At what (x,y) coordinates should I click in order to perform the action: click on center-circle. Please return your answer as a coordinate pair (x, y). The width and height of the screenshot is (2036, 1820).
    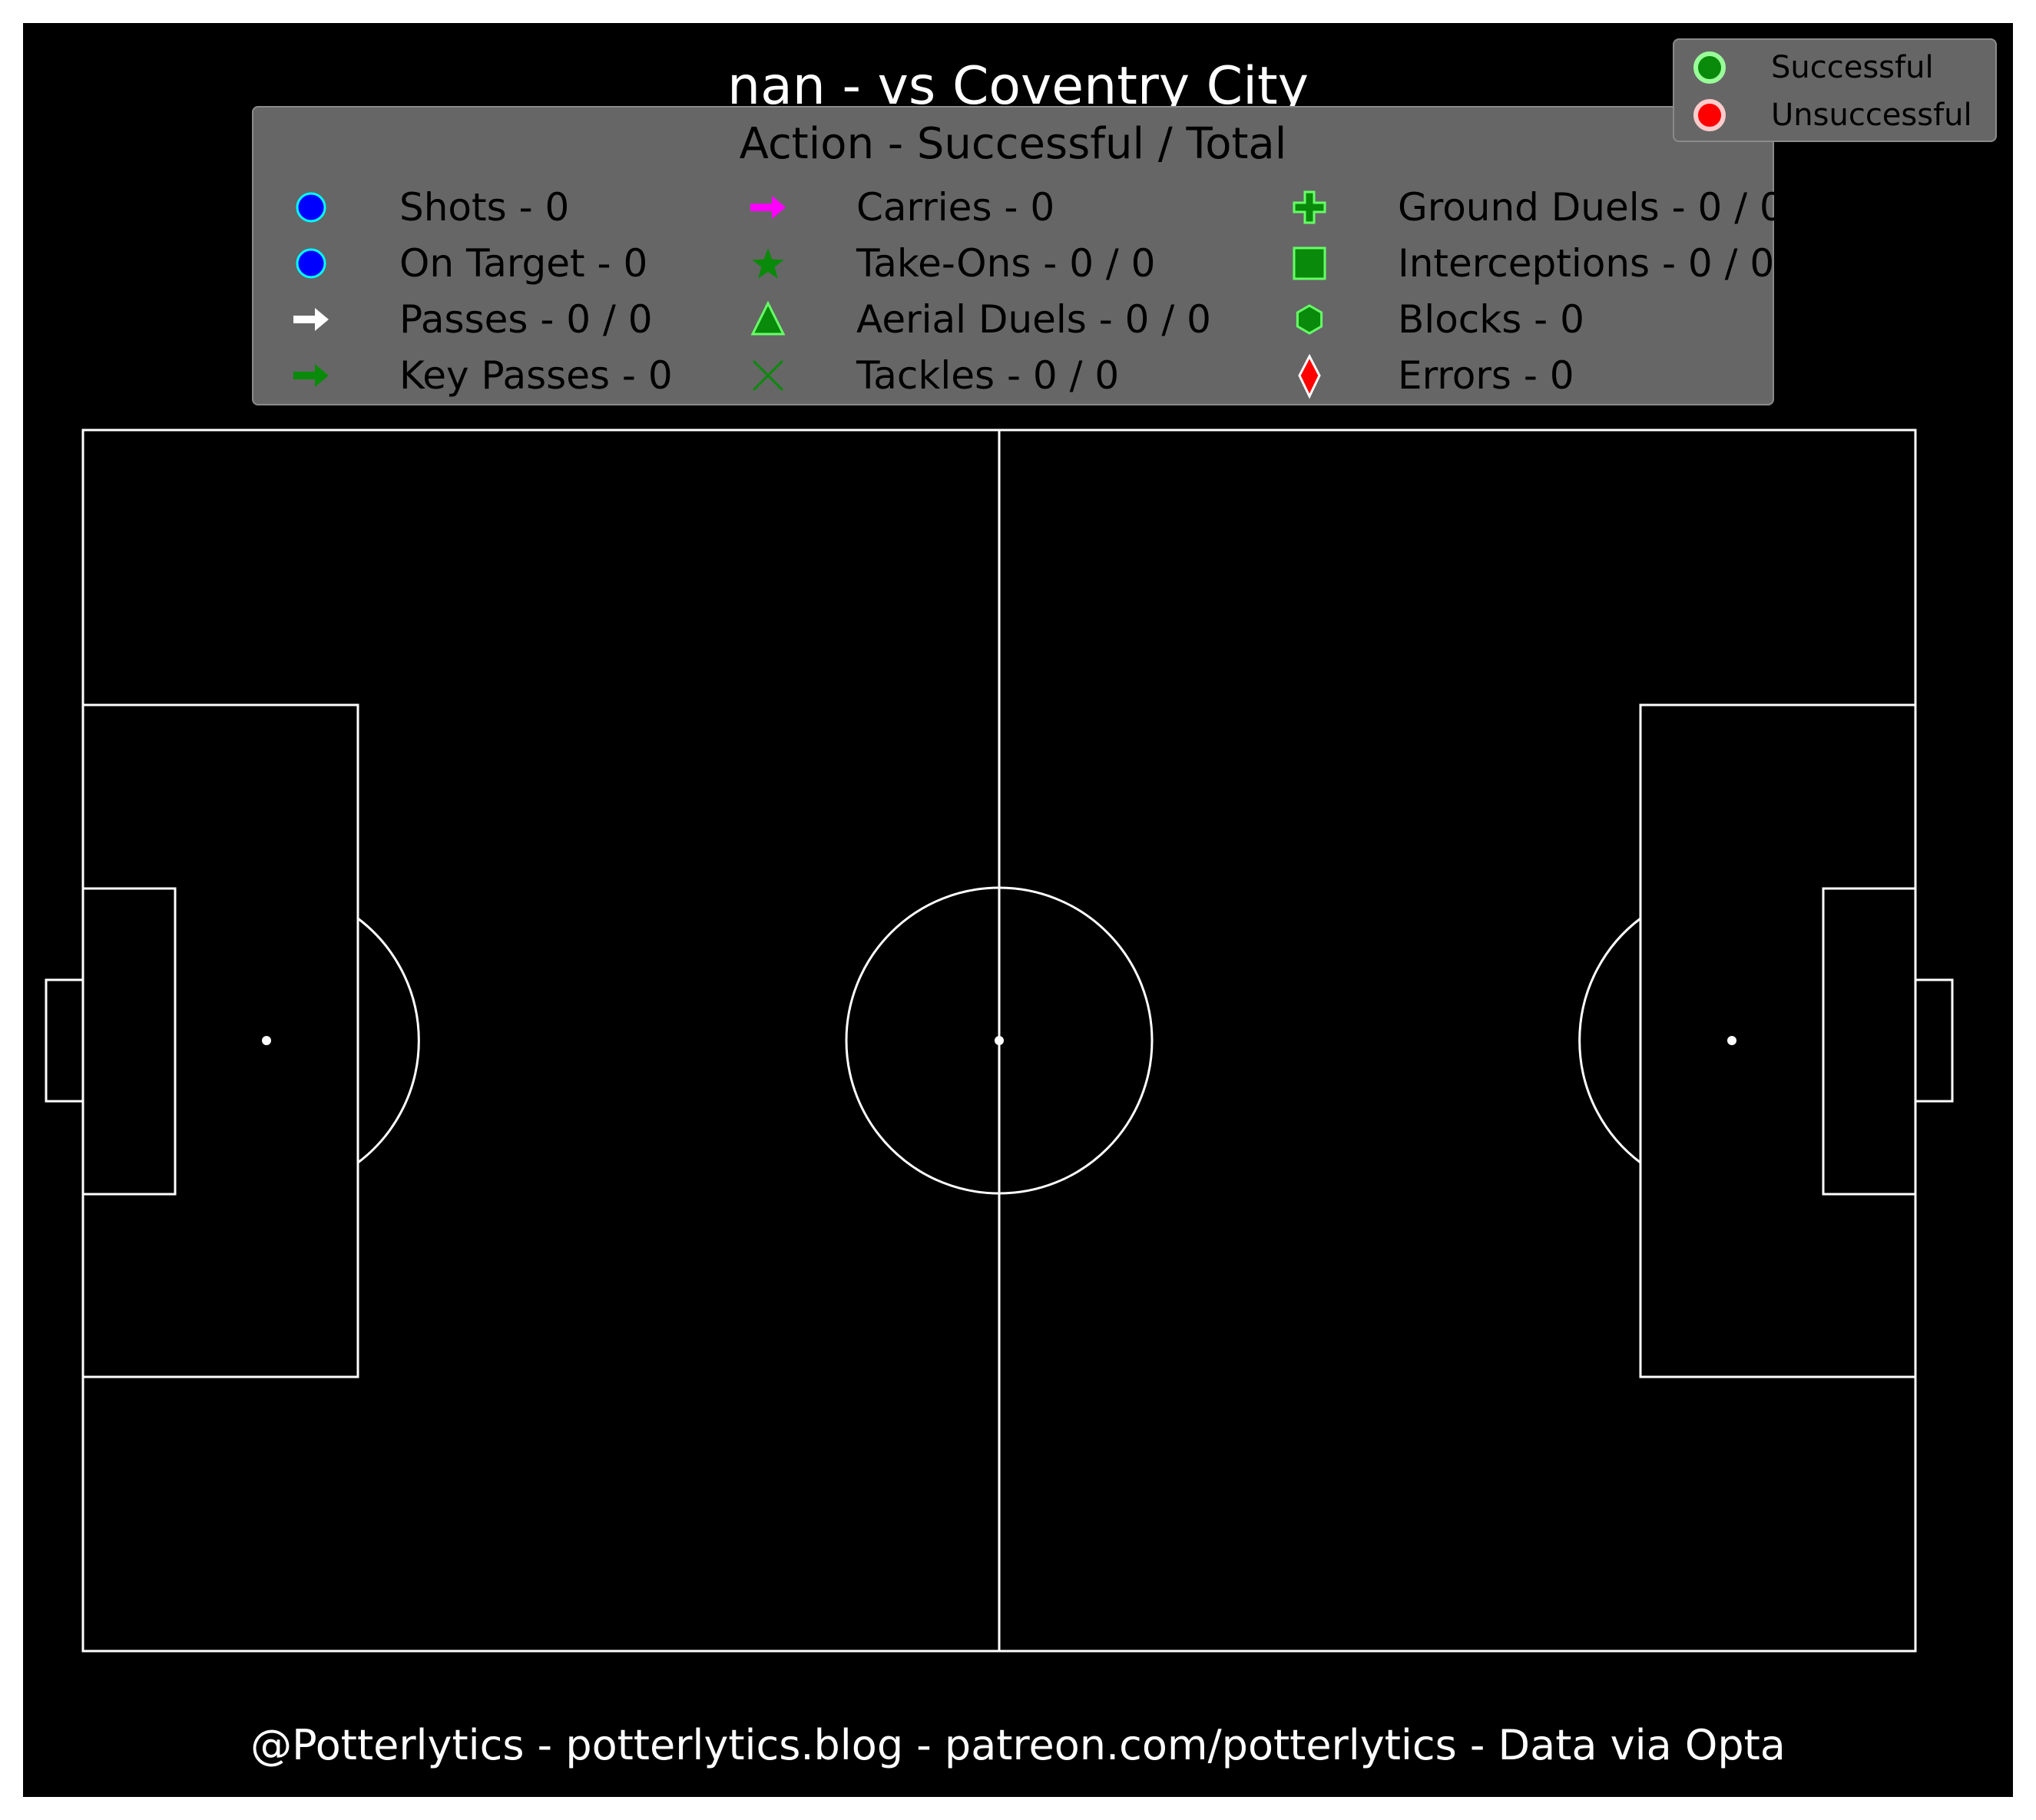
    Looking at the image, I should click on (999, 1040).